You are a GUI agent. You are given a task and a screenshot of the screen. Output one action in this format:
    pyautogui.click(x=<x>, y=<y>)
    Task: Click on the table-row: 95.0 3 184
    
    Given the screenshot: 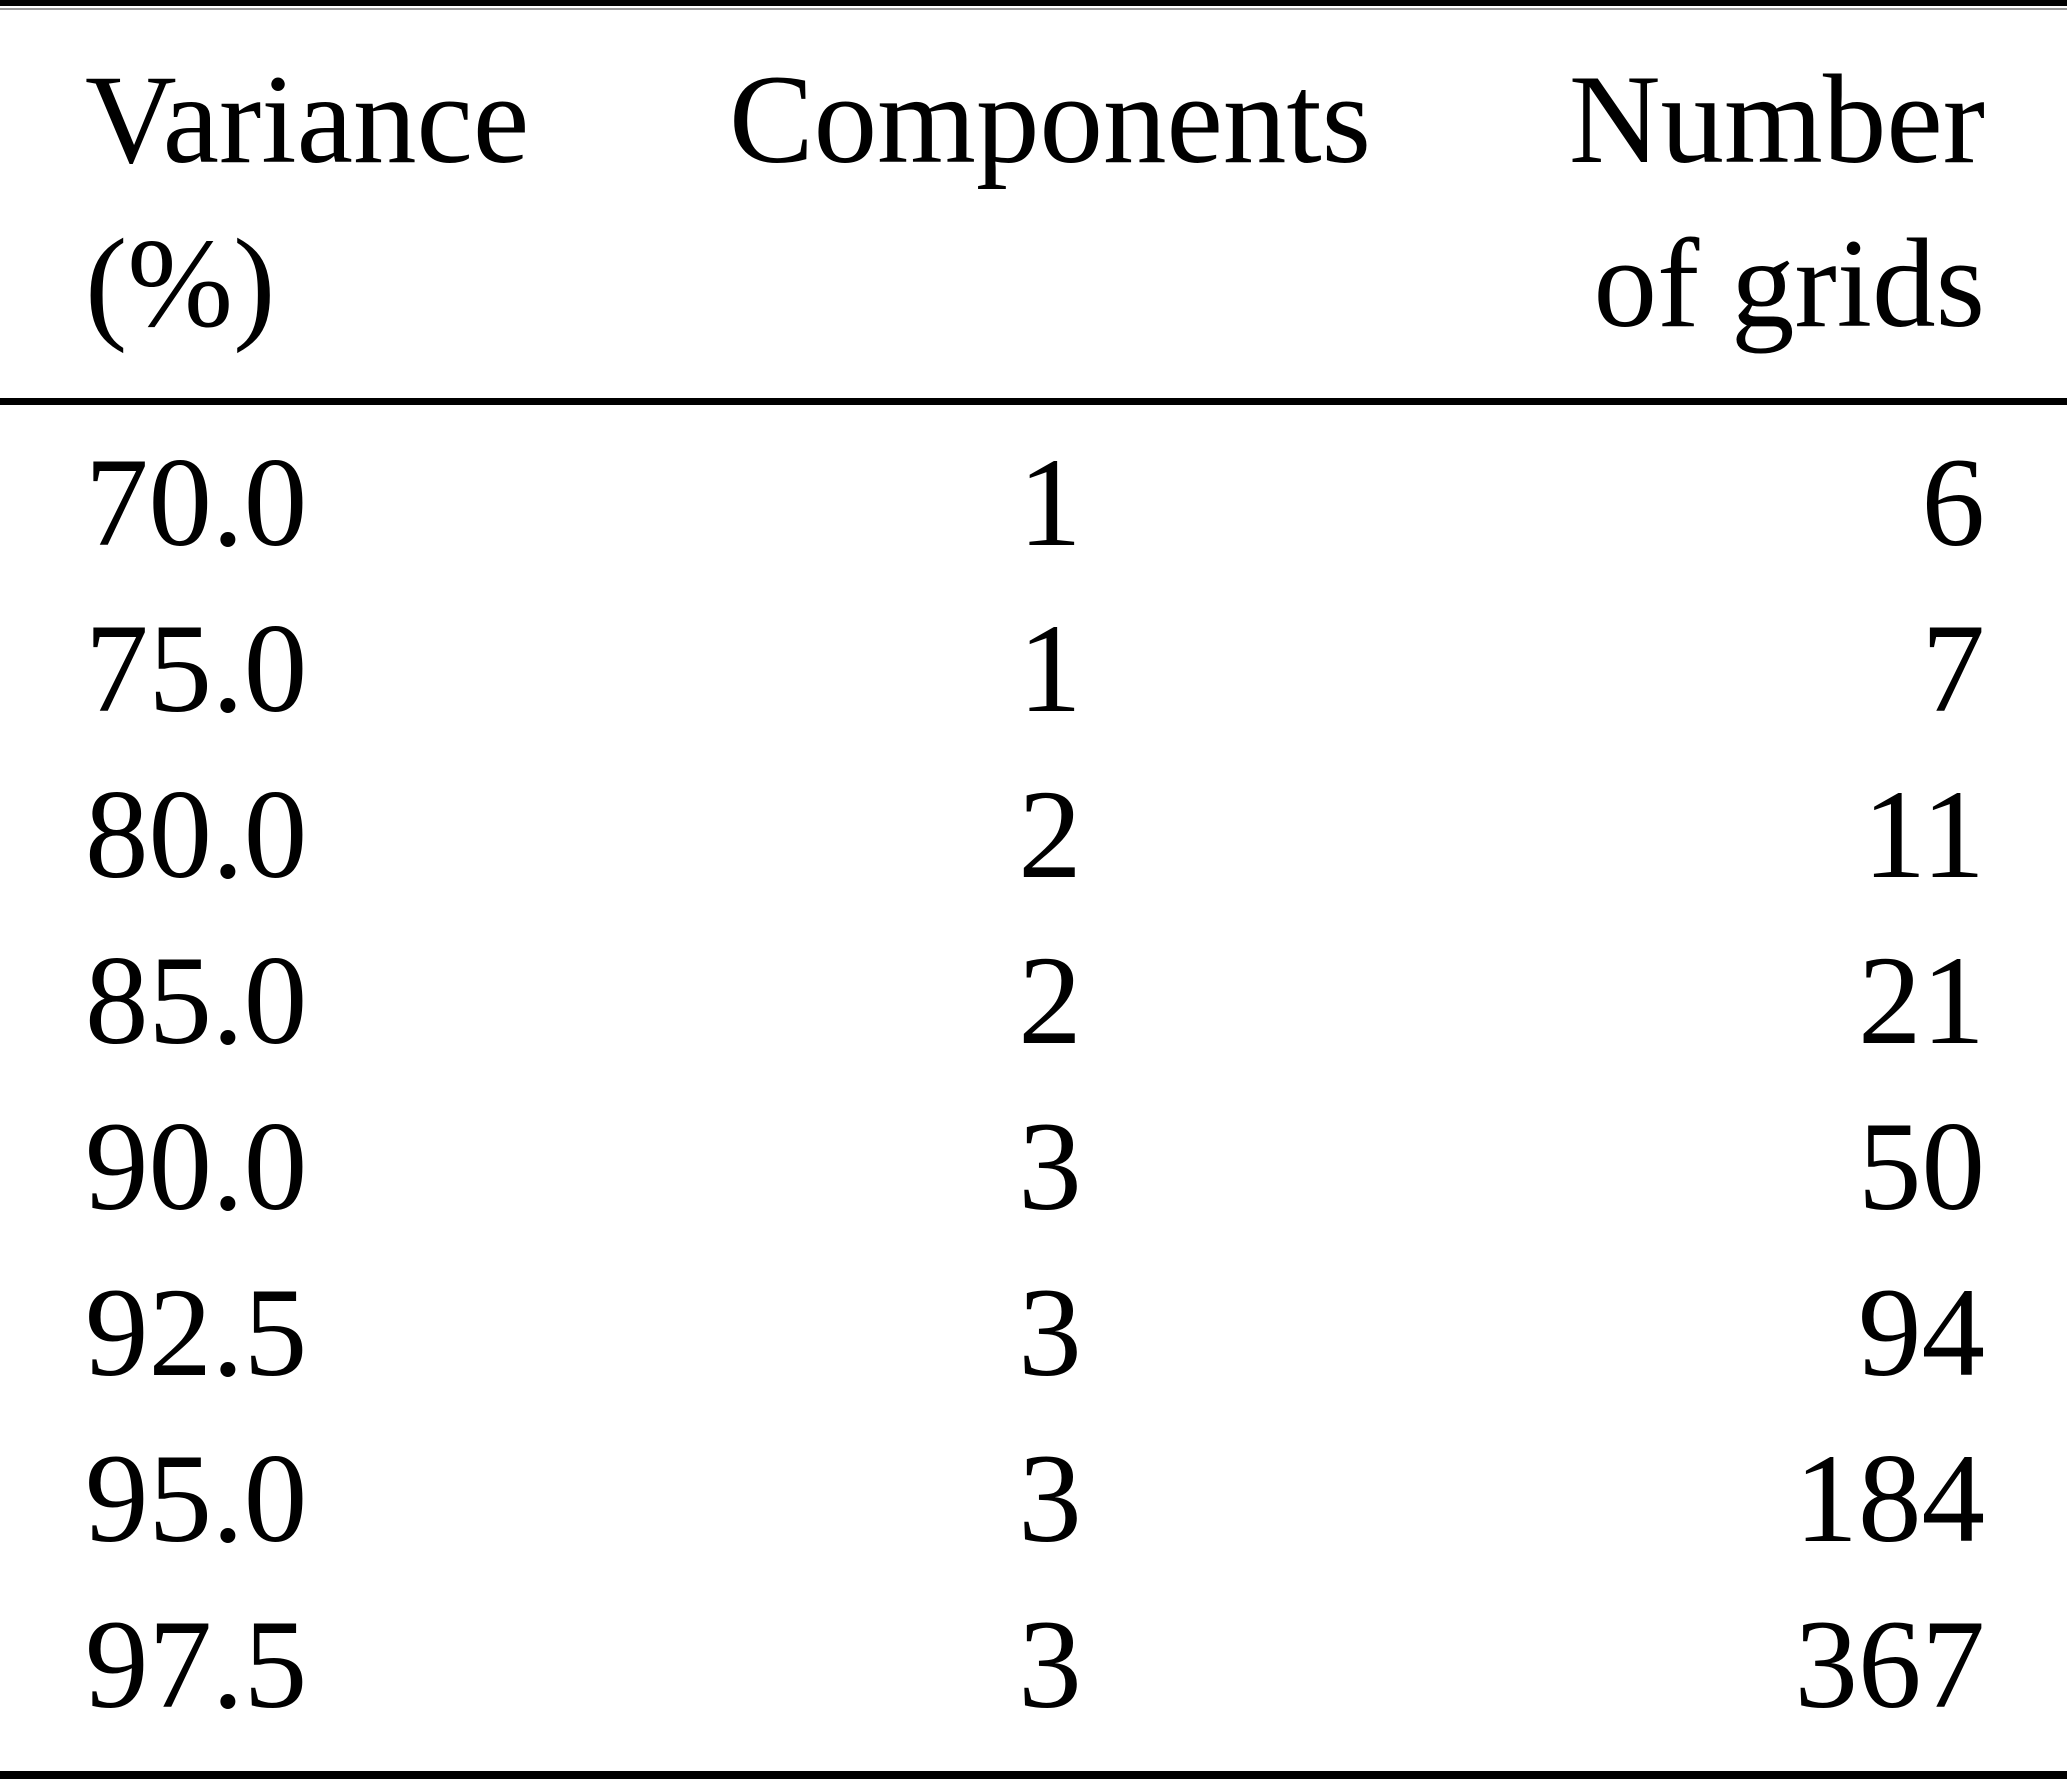 What is the action you would take?
    pyautogui.click(x=1033, y=1499)
    